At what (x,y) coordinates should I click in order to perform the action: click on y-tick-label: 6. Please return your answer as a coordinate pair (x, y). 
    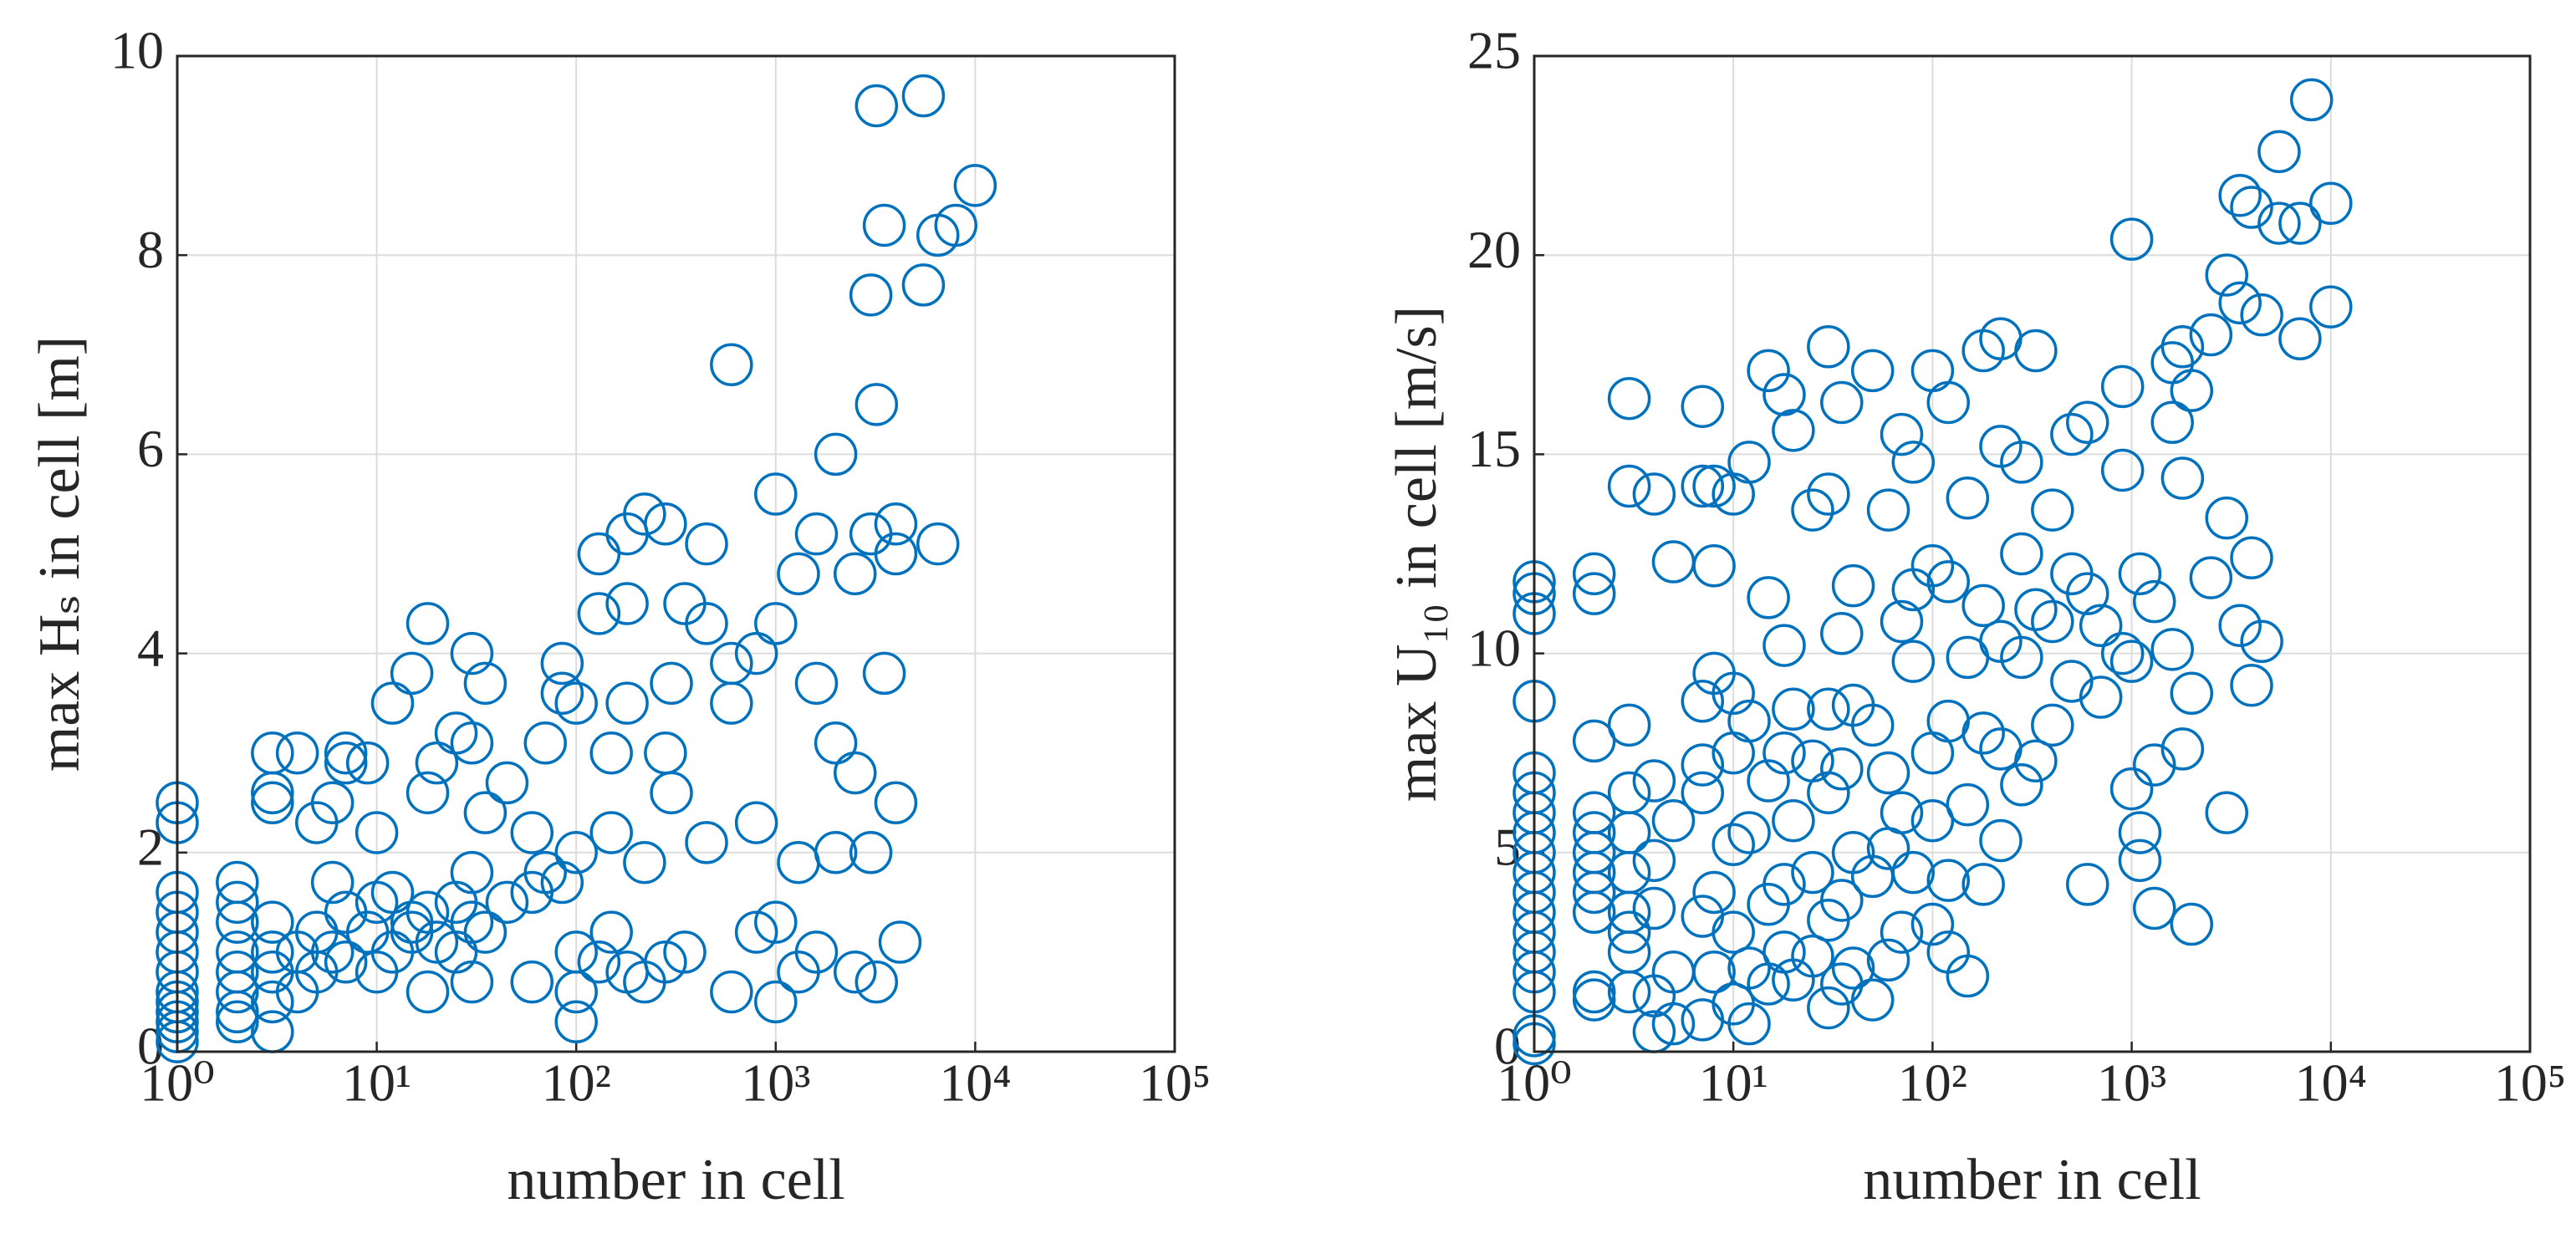
    Looking at the image, I should click on (150, 448).